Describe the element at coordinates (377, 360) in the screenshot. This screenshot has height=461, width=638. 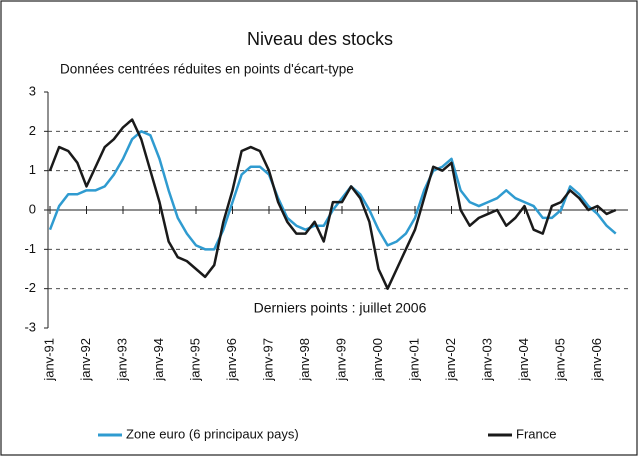
I see `x-tick-label: janv-00` at that location.